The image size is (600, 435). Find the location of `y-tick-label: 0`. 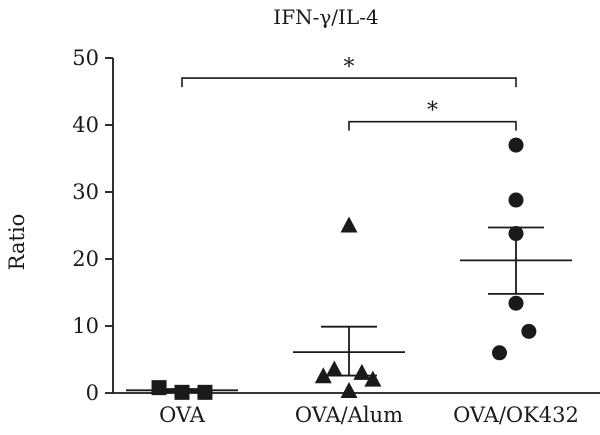

y-tick-label: 0 is located at coordinates (92, 393).